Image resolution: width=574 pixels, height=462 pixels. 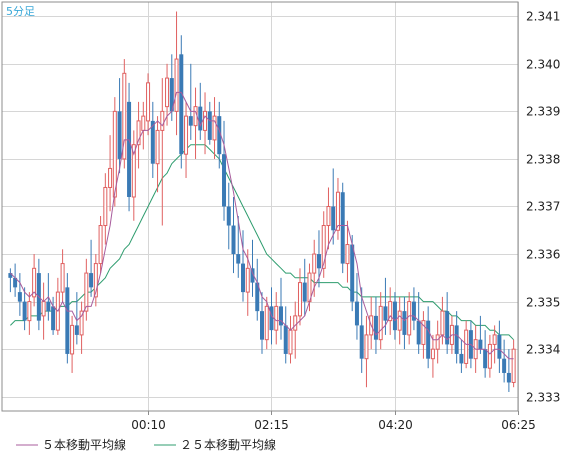 I want to click on x-tick-label: 04:20, so click(x=395, y=425).